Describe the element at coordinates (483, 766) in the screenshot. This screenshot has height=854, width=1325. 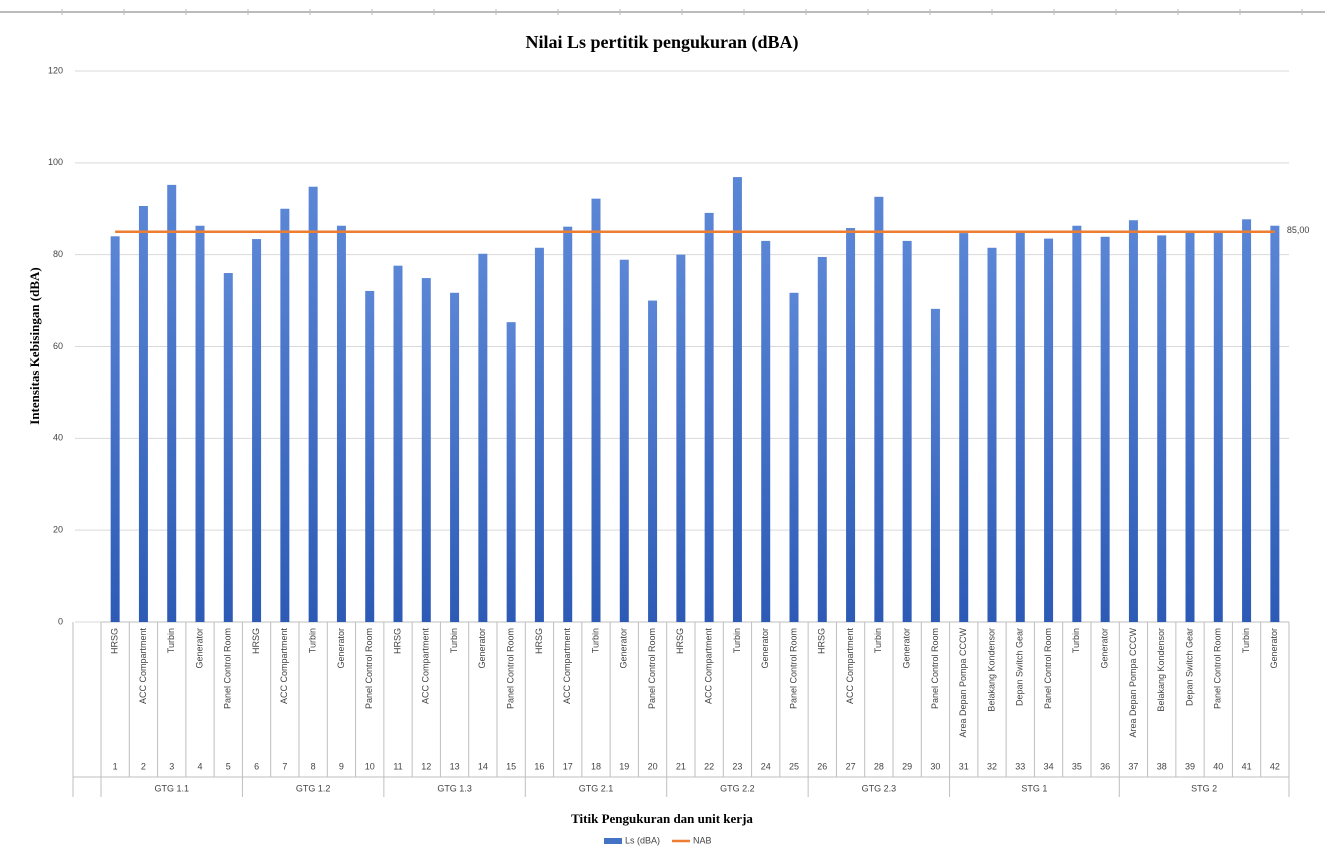
I see `point-number: 14` at that location.